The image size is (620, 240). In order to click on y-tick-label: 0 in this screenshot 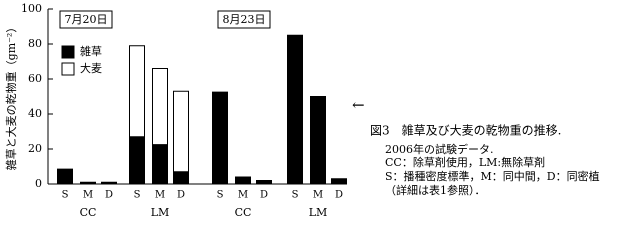, I will do `click(38, 183)`.